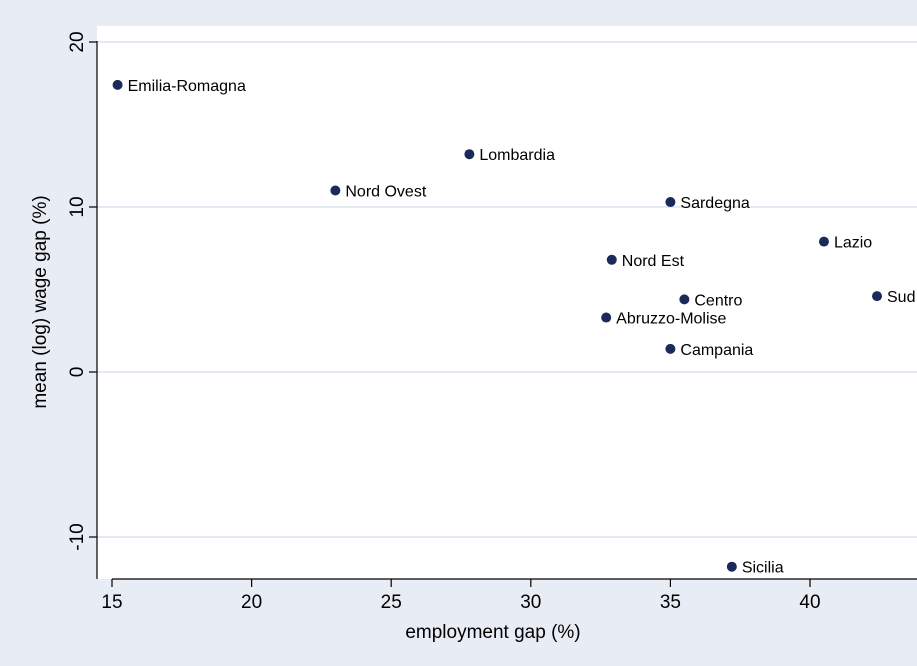 Image resolution: width=917 pixels, height=666 pixels. Describe the element at coordinates (187, 86) in the screenshot. I see `point-label: Emilia-Romagna` at that location.